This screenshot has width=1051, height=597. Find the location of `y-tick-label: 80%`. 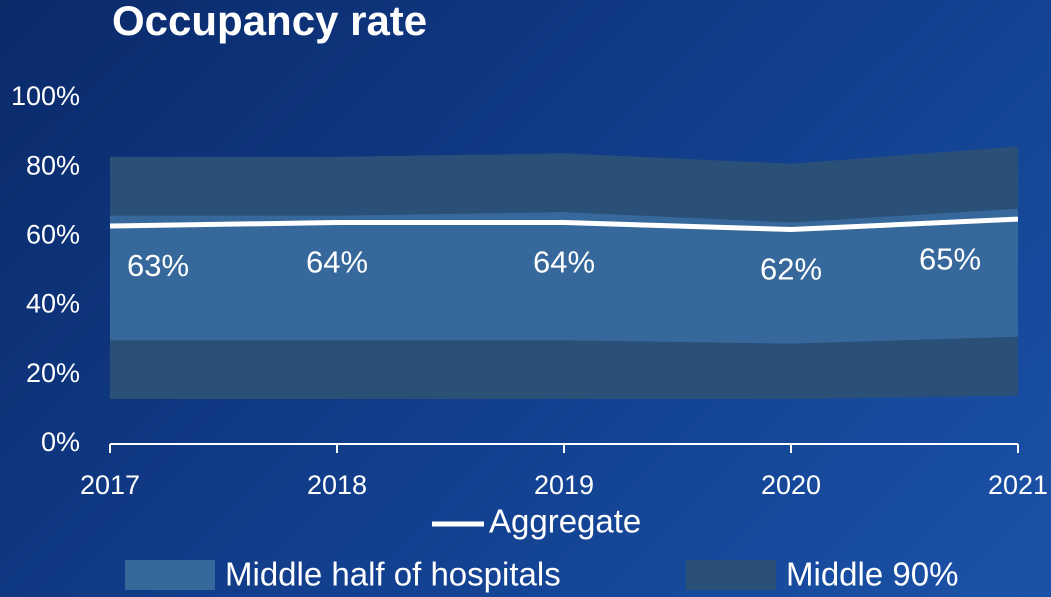

y-tick-label: 80% is located at coordinates (53, 165).